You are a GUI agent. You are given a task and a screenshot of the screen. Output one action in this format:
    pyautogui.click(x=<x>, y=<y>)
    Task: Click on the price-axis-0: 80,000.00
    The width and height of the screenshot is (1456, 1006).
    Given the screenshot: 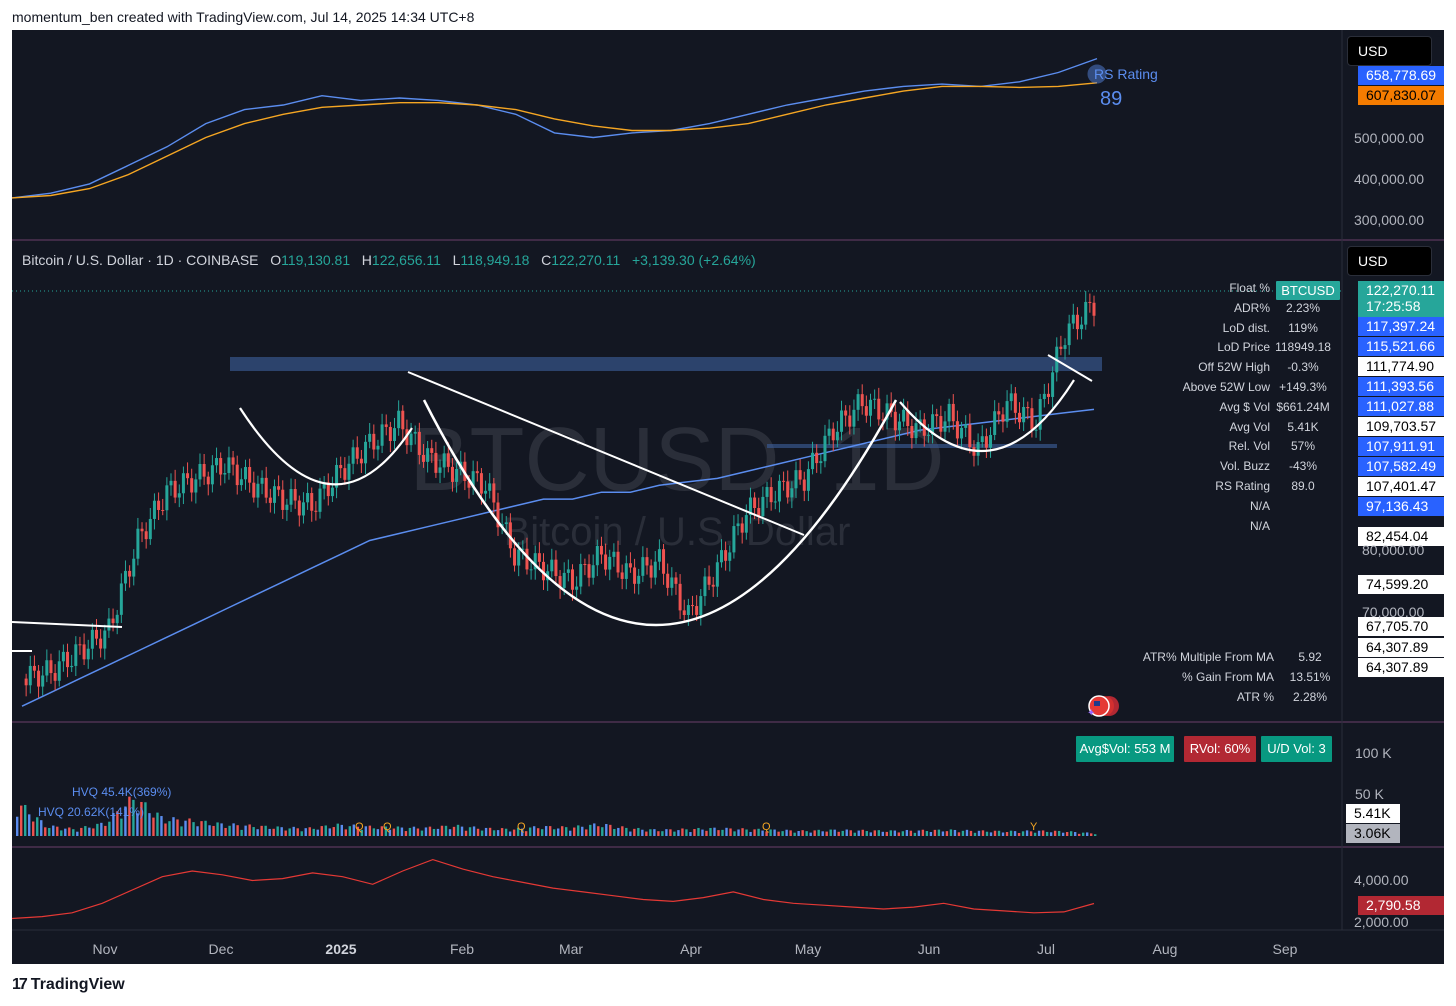 What is the action you would take?
    pyautogui.click(x=1393, y=550)
    